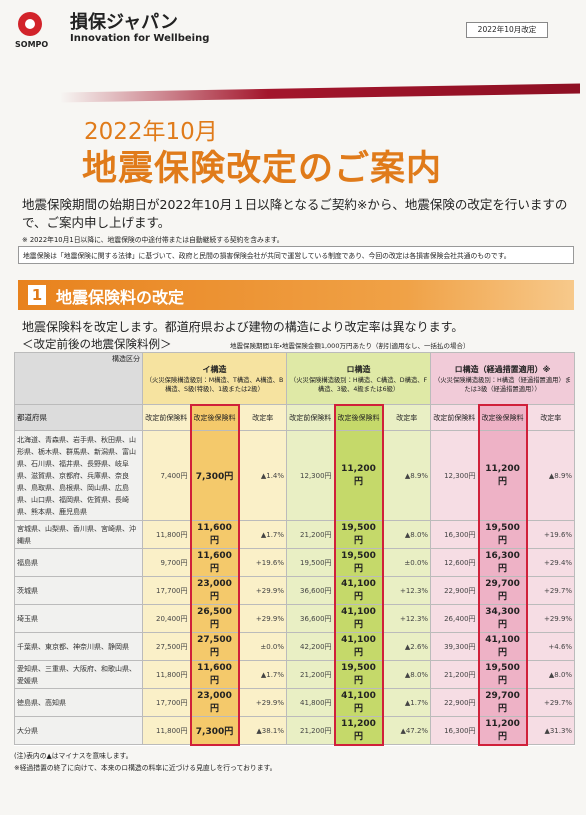  Describe the element at coordinates (214, 646) in the screenshot. I see `premium-after: 27,500円` at that location.